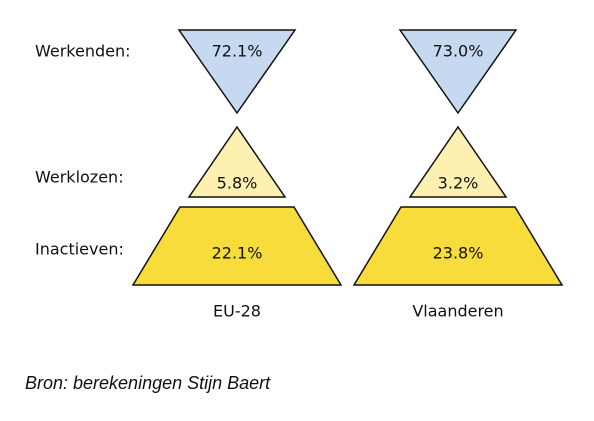  I want to click on value-label: 73.0%, so click(458, 51).